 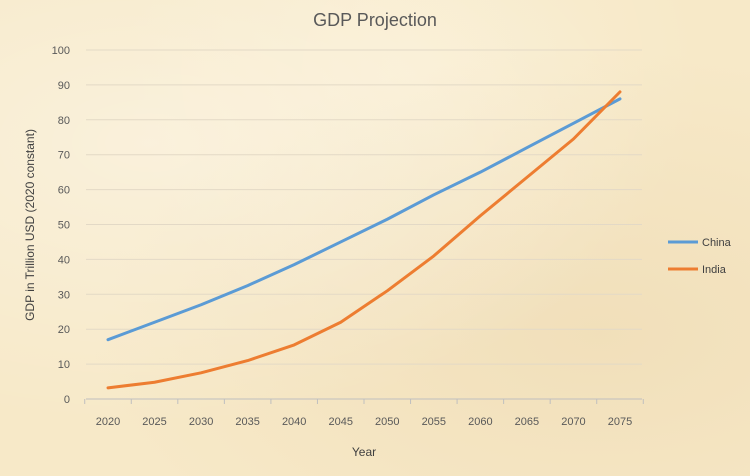 I want to click on x-tick-label: 2070, so click(x=573, y=422).